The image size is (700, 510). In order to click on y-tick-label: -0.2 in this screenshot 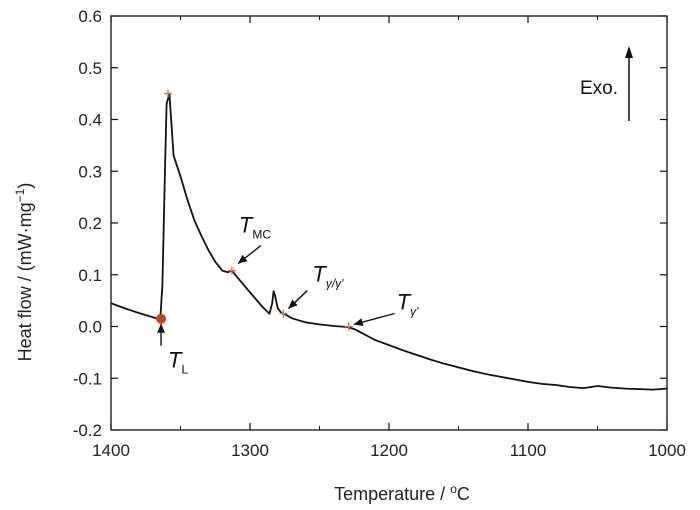, I will do `click(87, 430)`.